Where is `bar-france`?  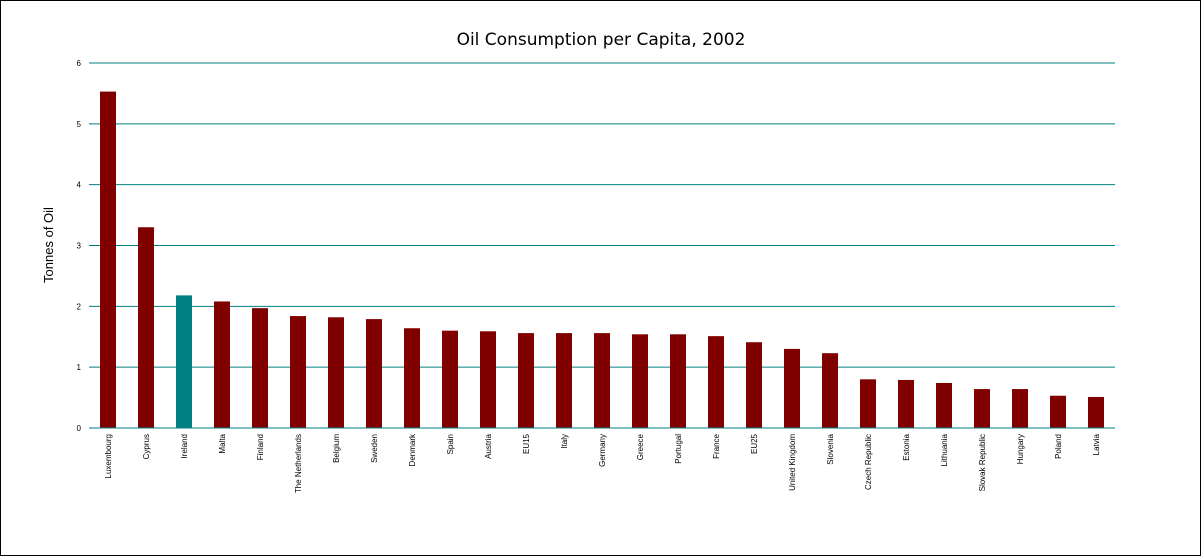 bar-france is located at coordinates (716, 382).